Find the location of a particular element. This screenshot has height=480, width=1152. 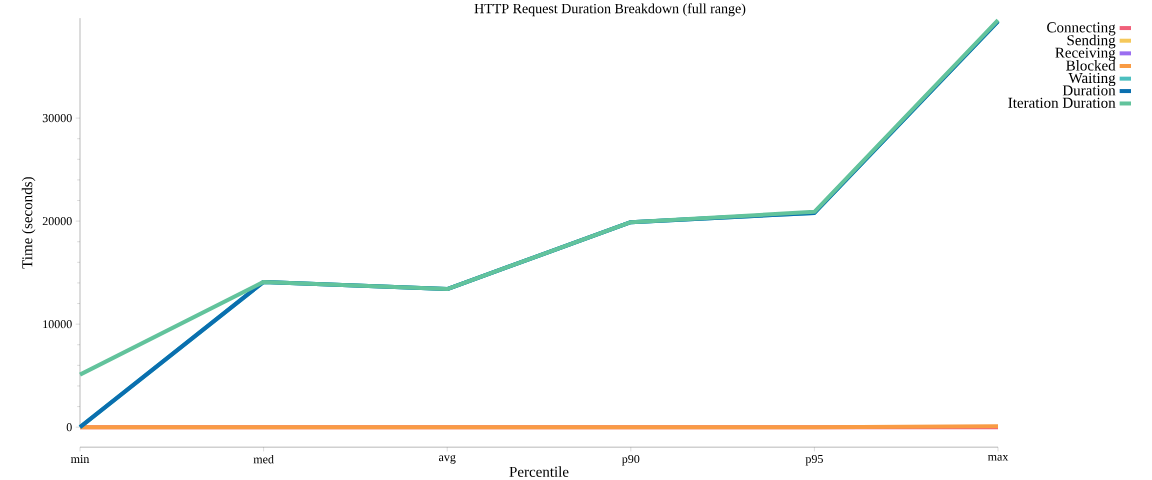

y-axis-title: Time (seconds) is located at coordinates (28, 223).